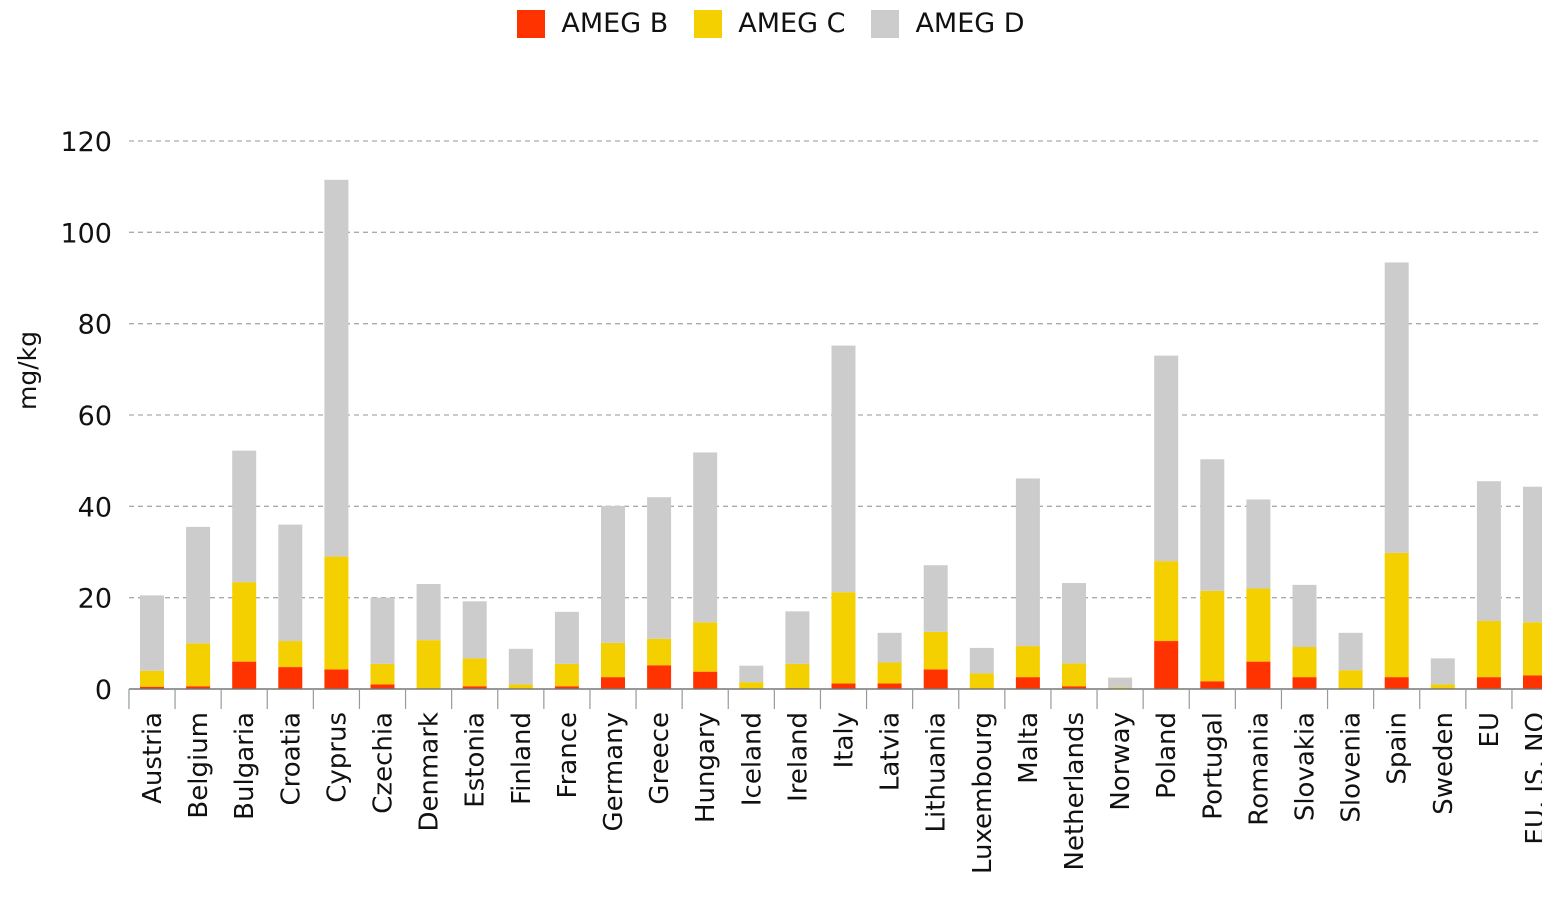 The image size is (1542, 900). Describe the element at coordinates (708, 23) in the screenshot. I see `legend-swatch-ameg-c` at that location.